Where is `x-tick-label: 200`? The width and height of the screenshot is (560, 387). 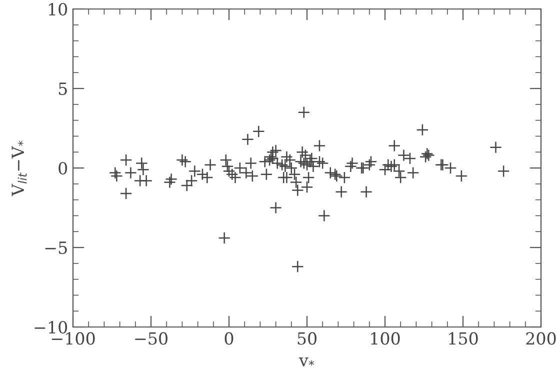
x-tick-label: 200 is located at coordinates (541, 338).